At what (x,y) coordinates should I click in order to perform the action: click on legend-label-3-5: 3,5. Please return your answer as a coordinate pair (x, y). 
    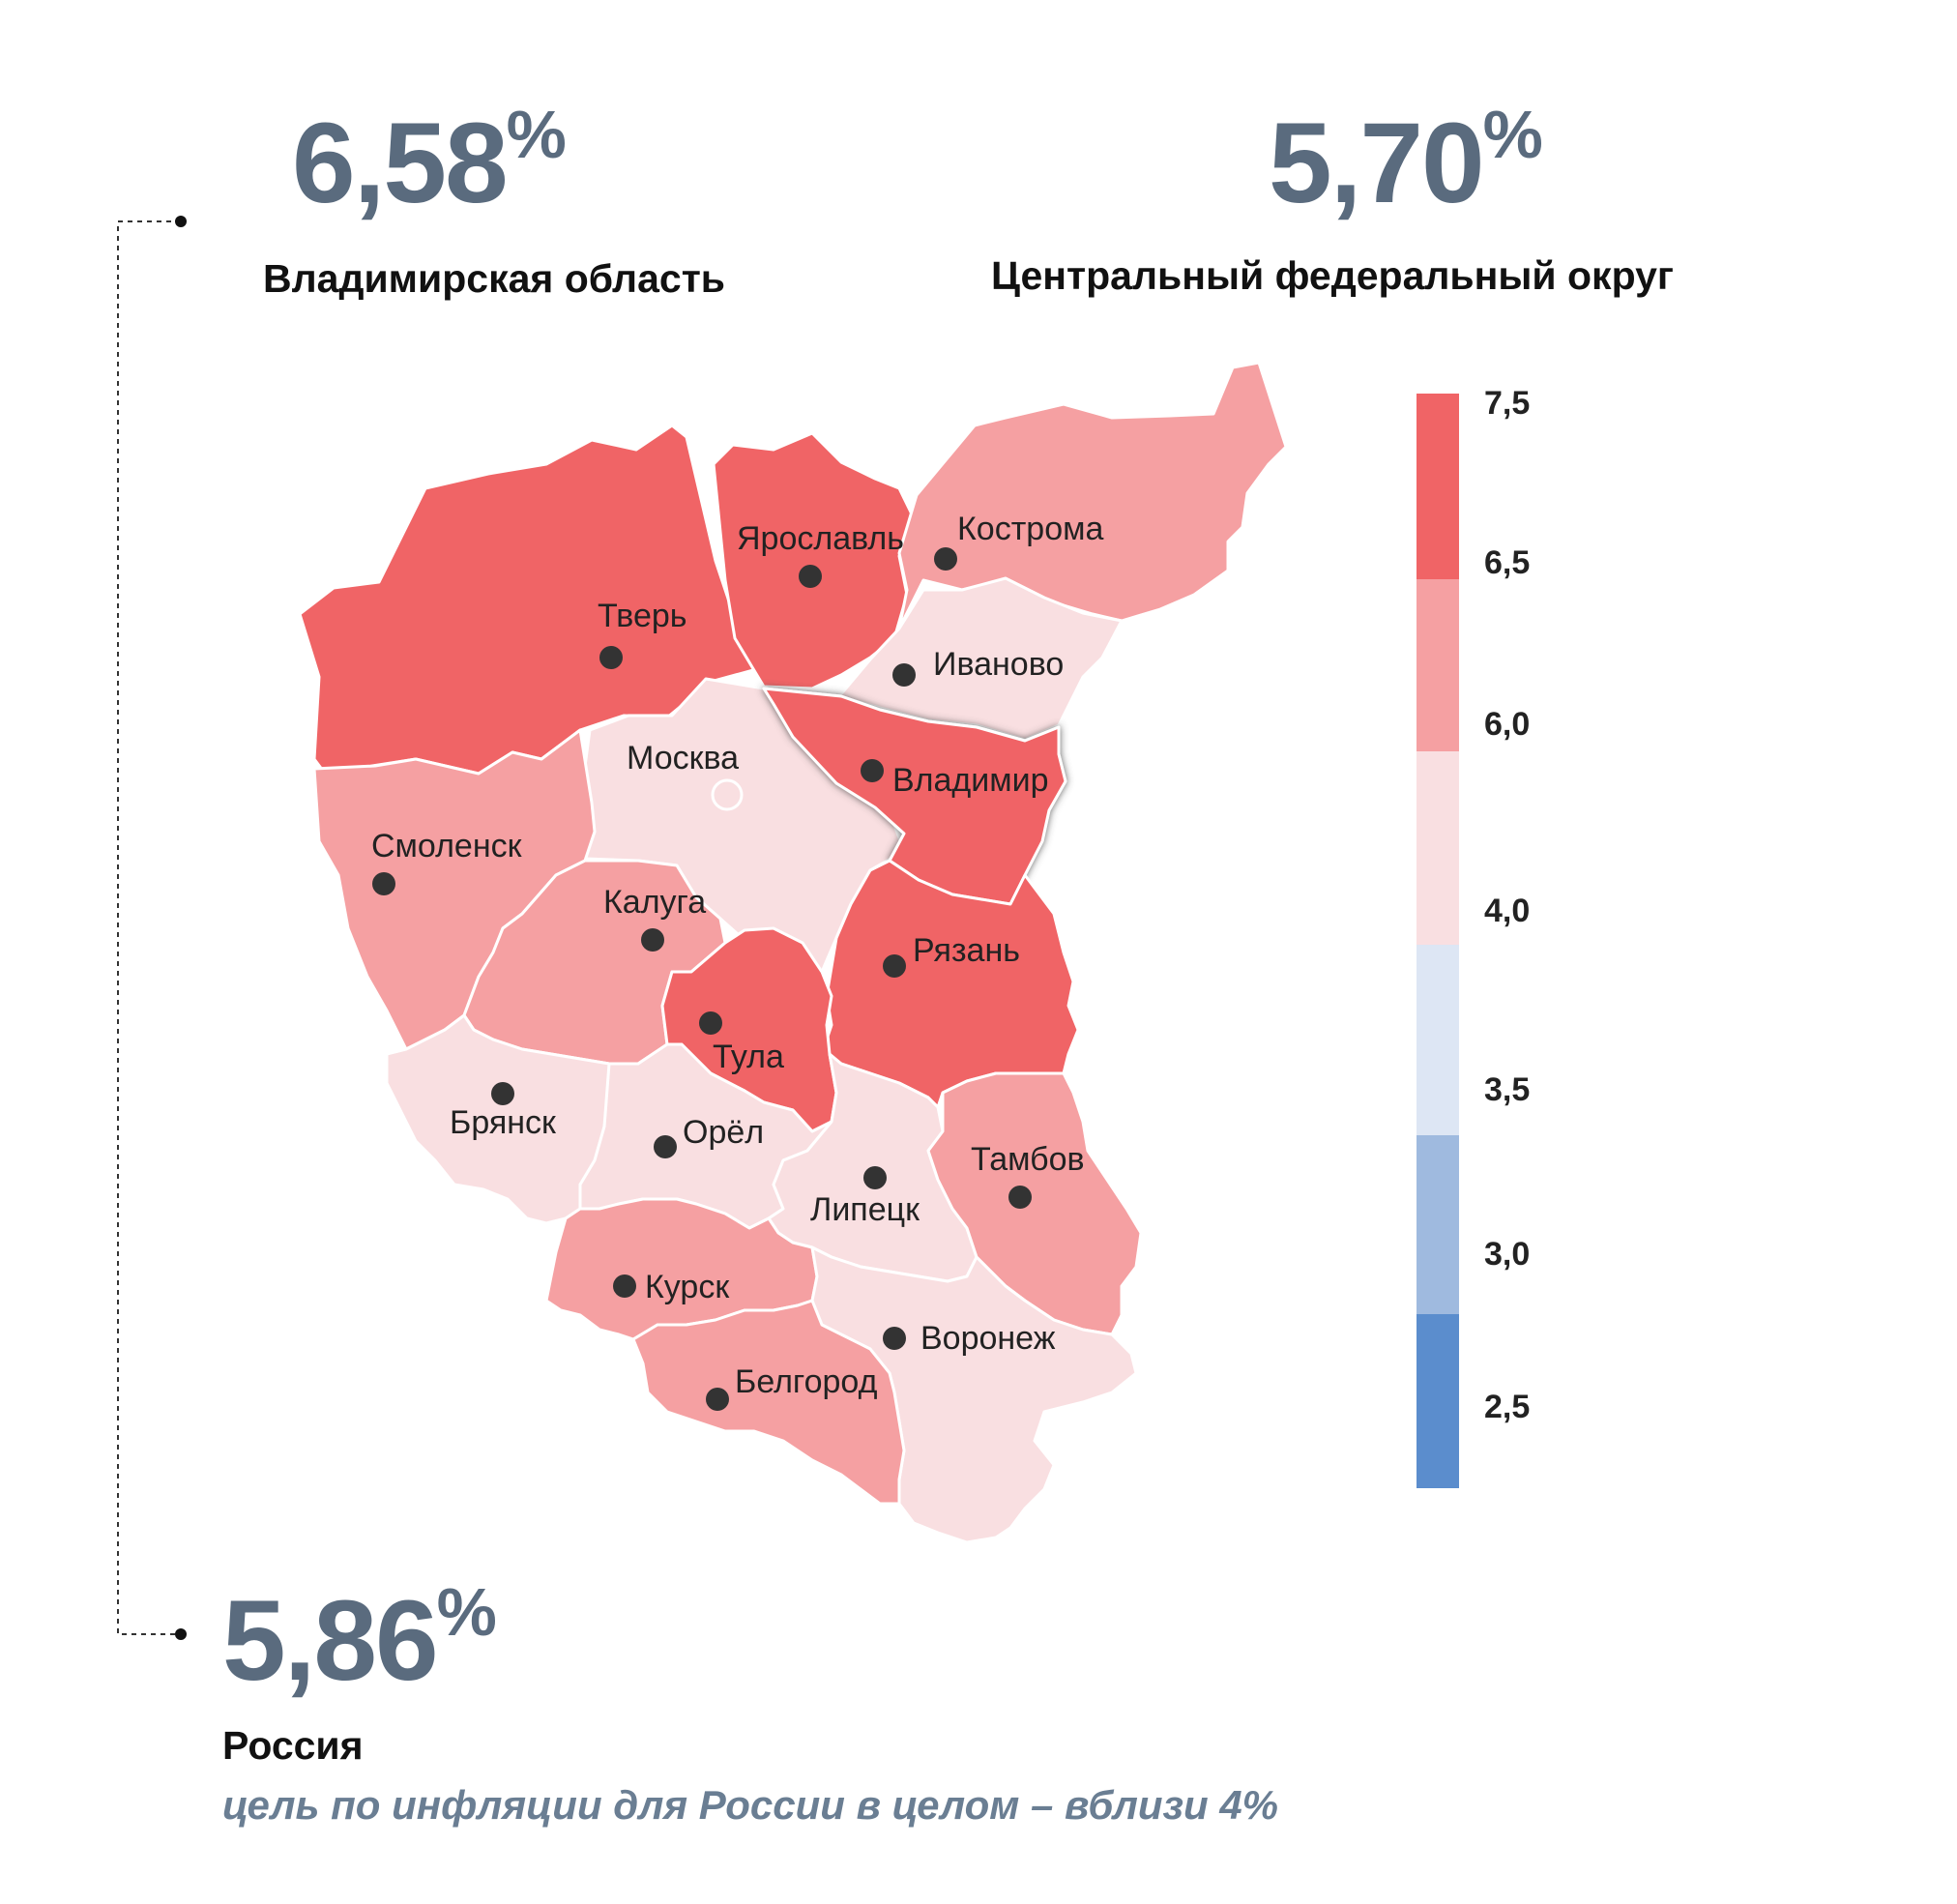
    Looking at the image, I should click on (1507, 1089).